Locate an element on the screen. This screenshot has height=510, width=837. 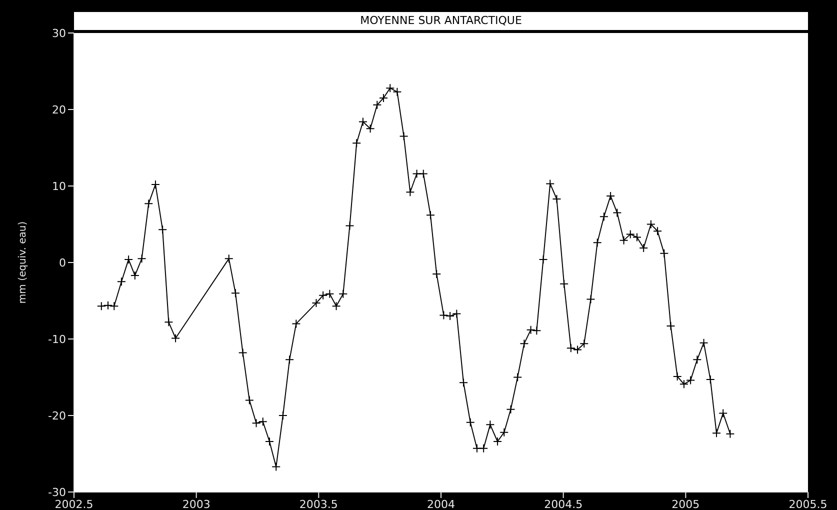
y-tick-label: 10 is located at coordinates (59, 186).